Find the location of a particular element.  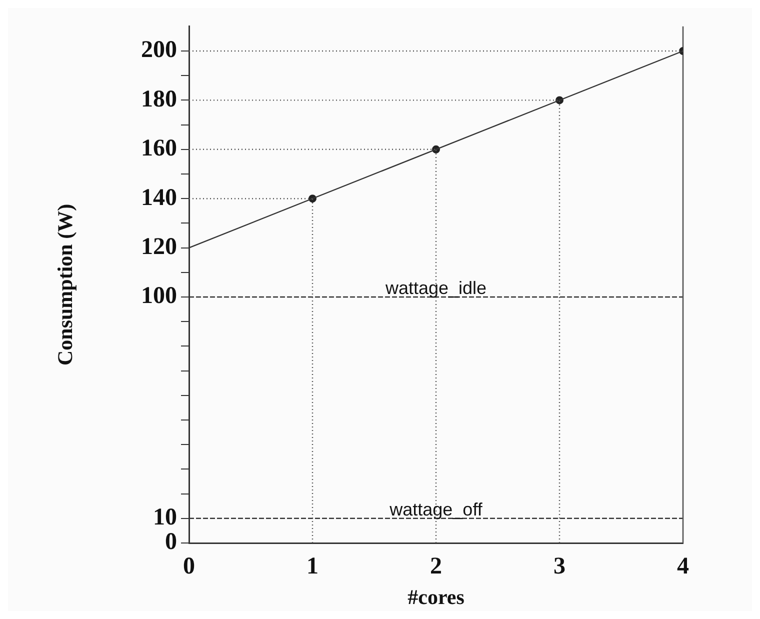

y-tick-label: 120 is located at coordinates (159, 247).